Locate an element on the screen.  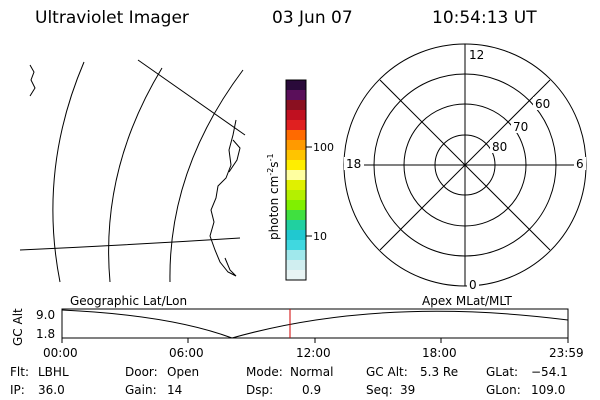
mode-value: Normal is located at coordinates (312, 372).